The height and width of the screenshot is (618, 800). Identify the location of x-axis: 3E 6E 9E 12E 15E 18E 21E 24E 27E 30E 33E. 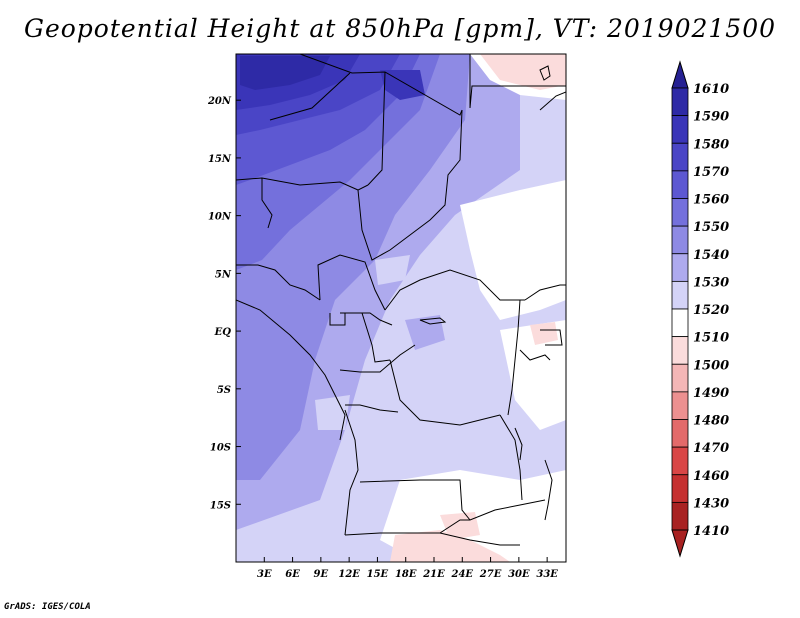
(407, 568).